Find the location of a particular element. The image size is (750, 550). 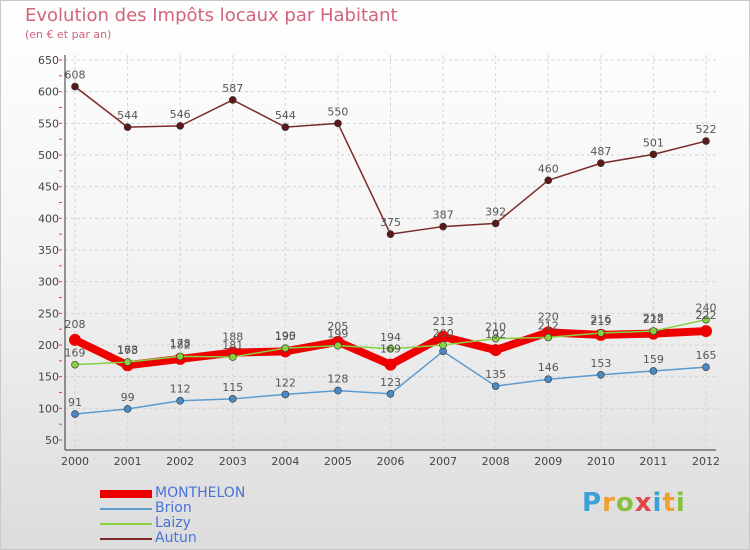

legend: MONTHELON Brion Laizy Autun is located at coordinates (200, 515).